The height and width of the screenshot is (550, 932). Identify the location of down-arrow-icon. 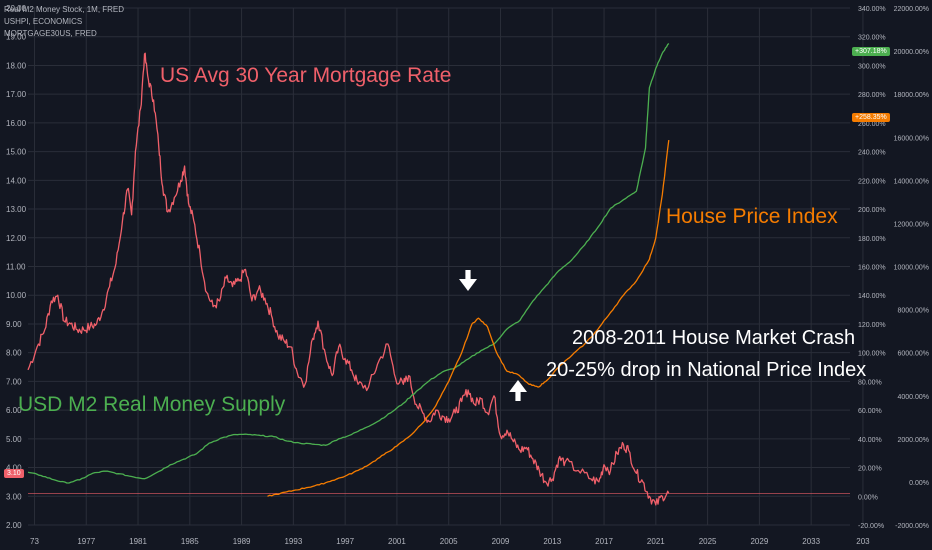
(468, 280).